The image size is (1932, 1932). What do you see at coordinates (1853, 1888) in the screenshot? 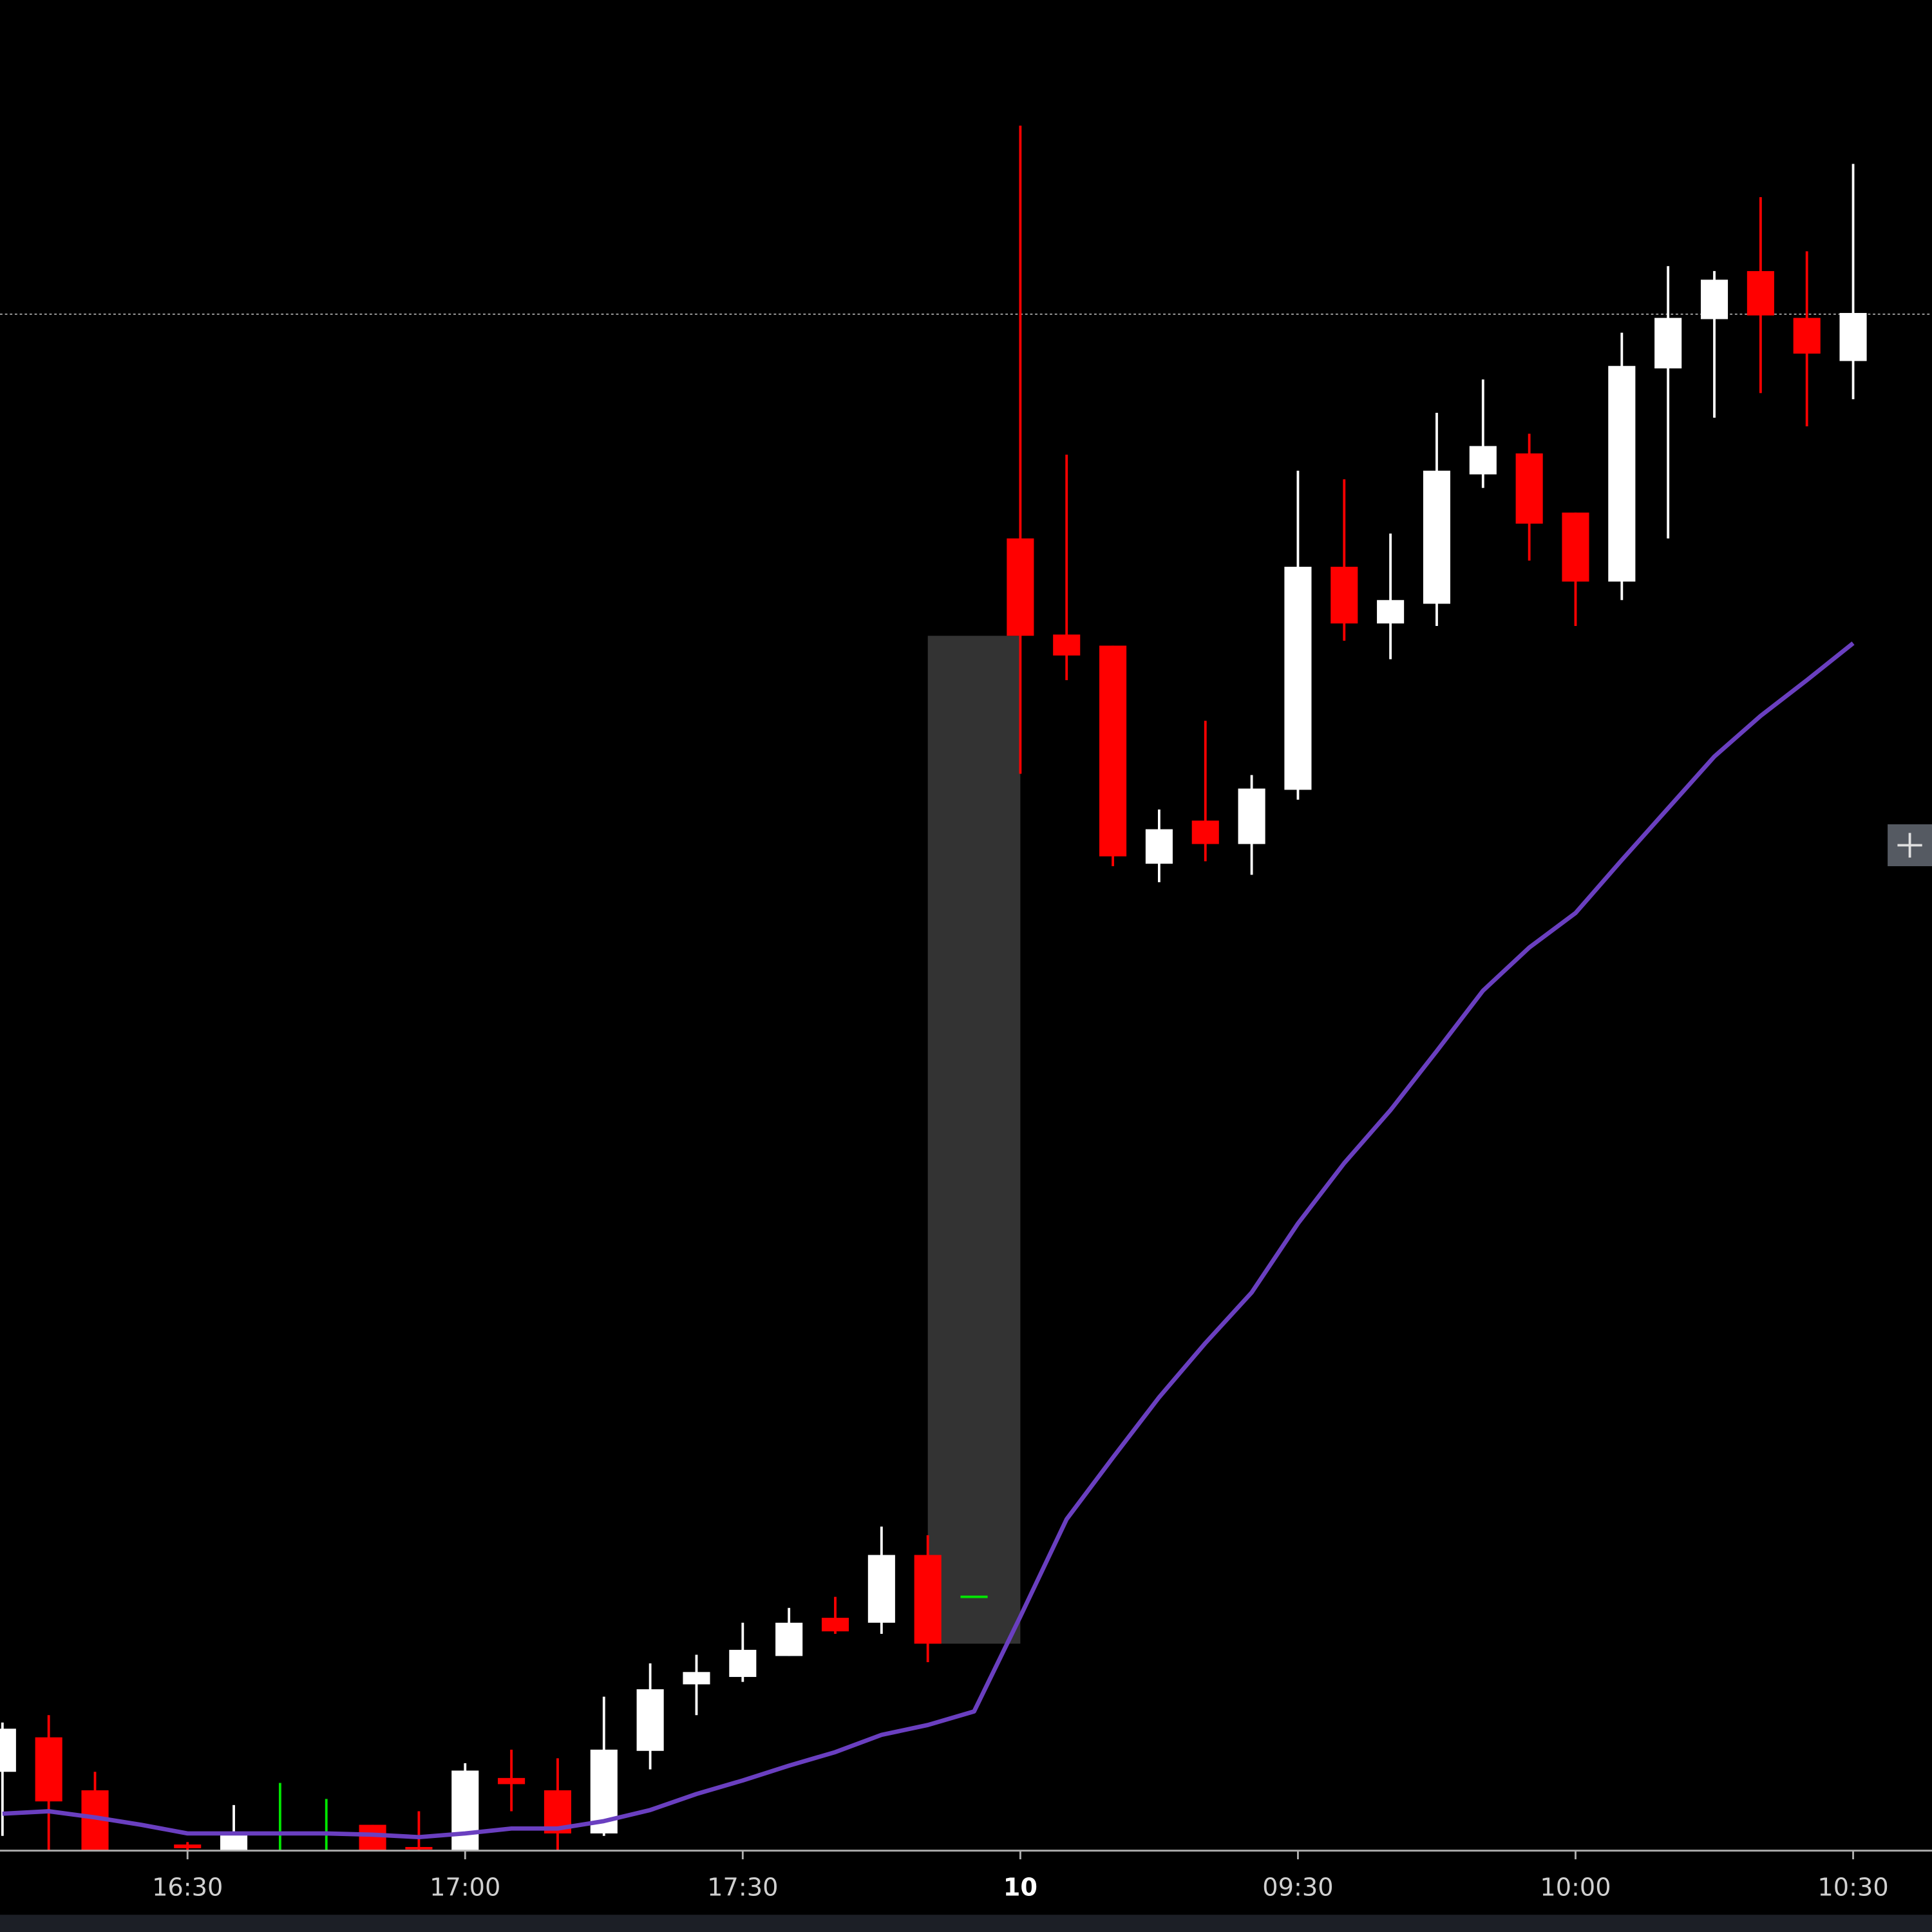
I see `x-tick-label: 10:30` at bounding box center [1853, 1888].